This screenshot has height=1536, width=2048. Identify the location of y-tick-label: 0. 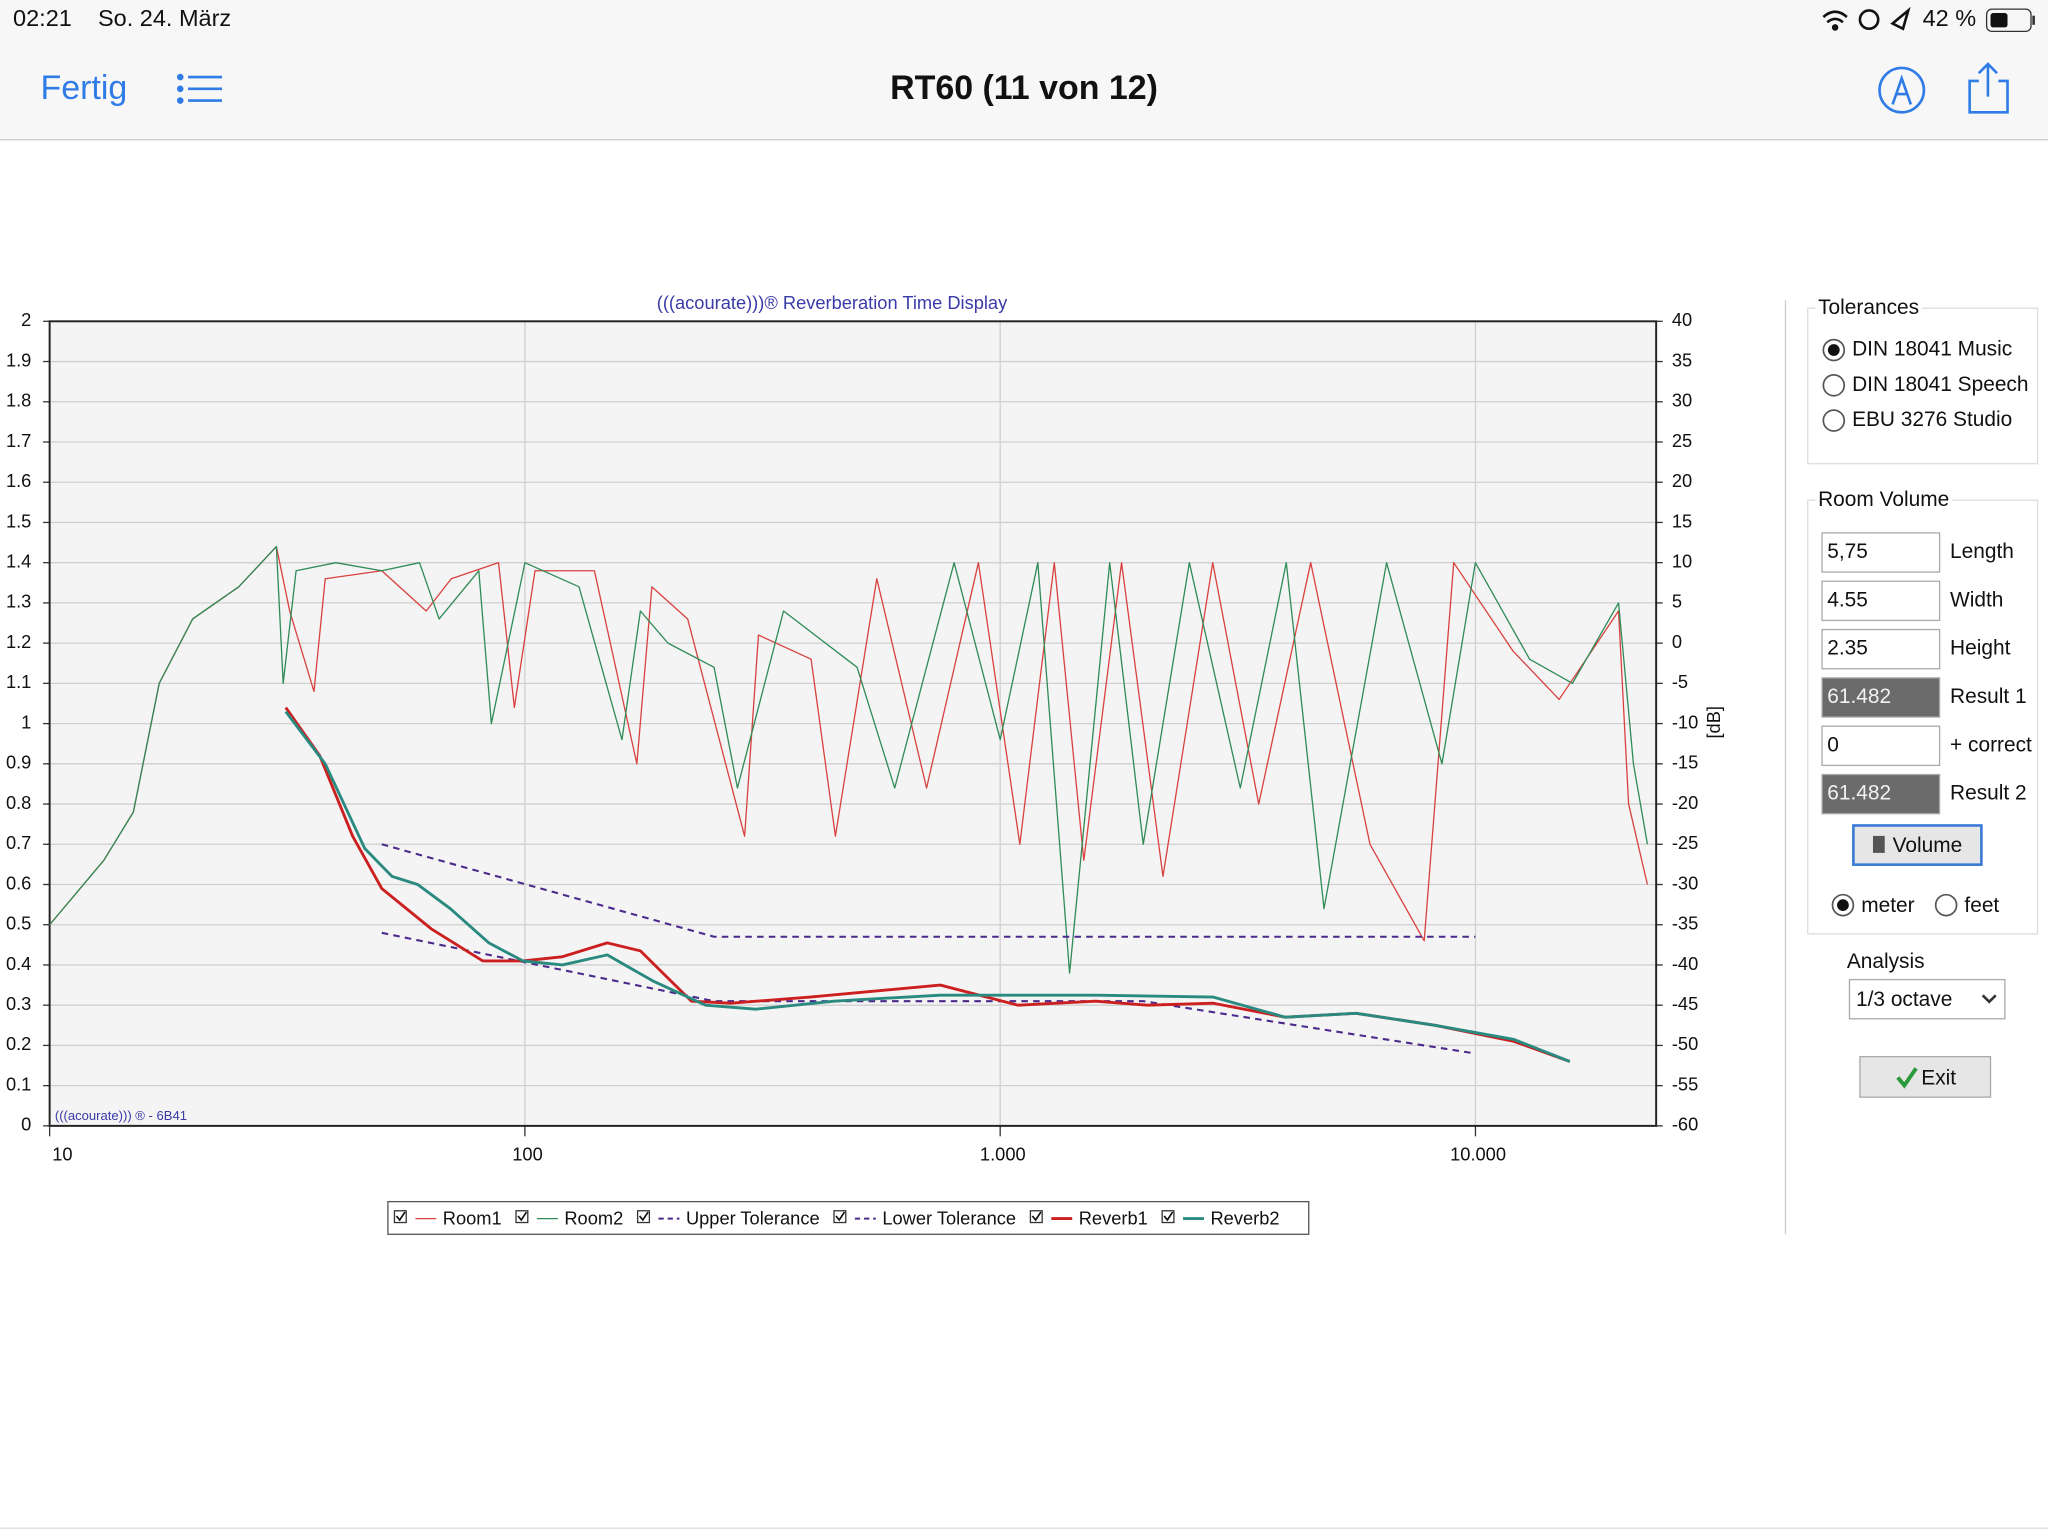
(26, 1124).